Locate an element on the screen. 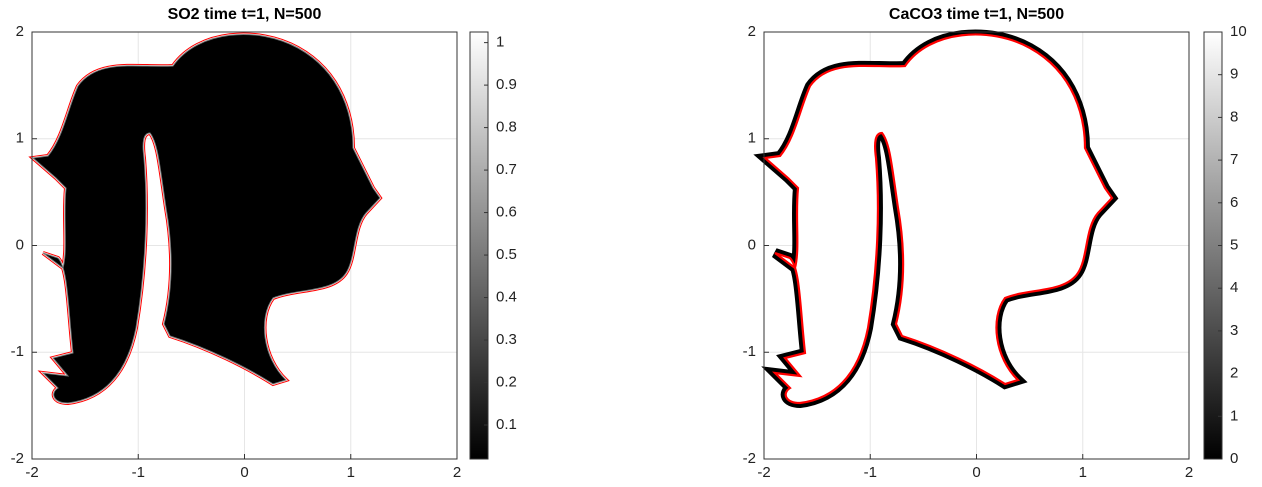  colorbar-tick-label: 0.3 is located at coordinates (506, 339).